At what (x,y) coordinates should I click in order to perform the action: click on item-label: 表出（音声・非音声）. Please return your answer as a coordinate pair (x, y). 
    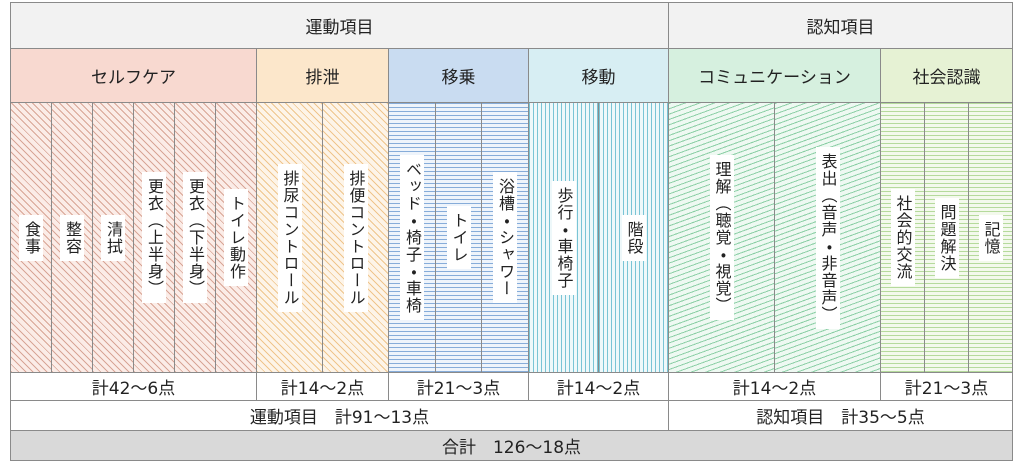
    Looking at the image, I should click on (827, 237).